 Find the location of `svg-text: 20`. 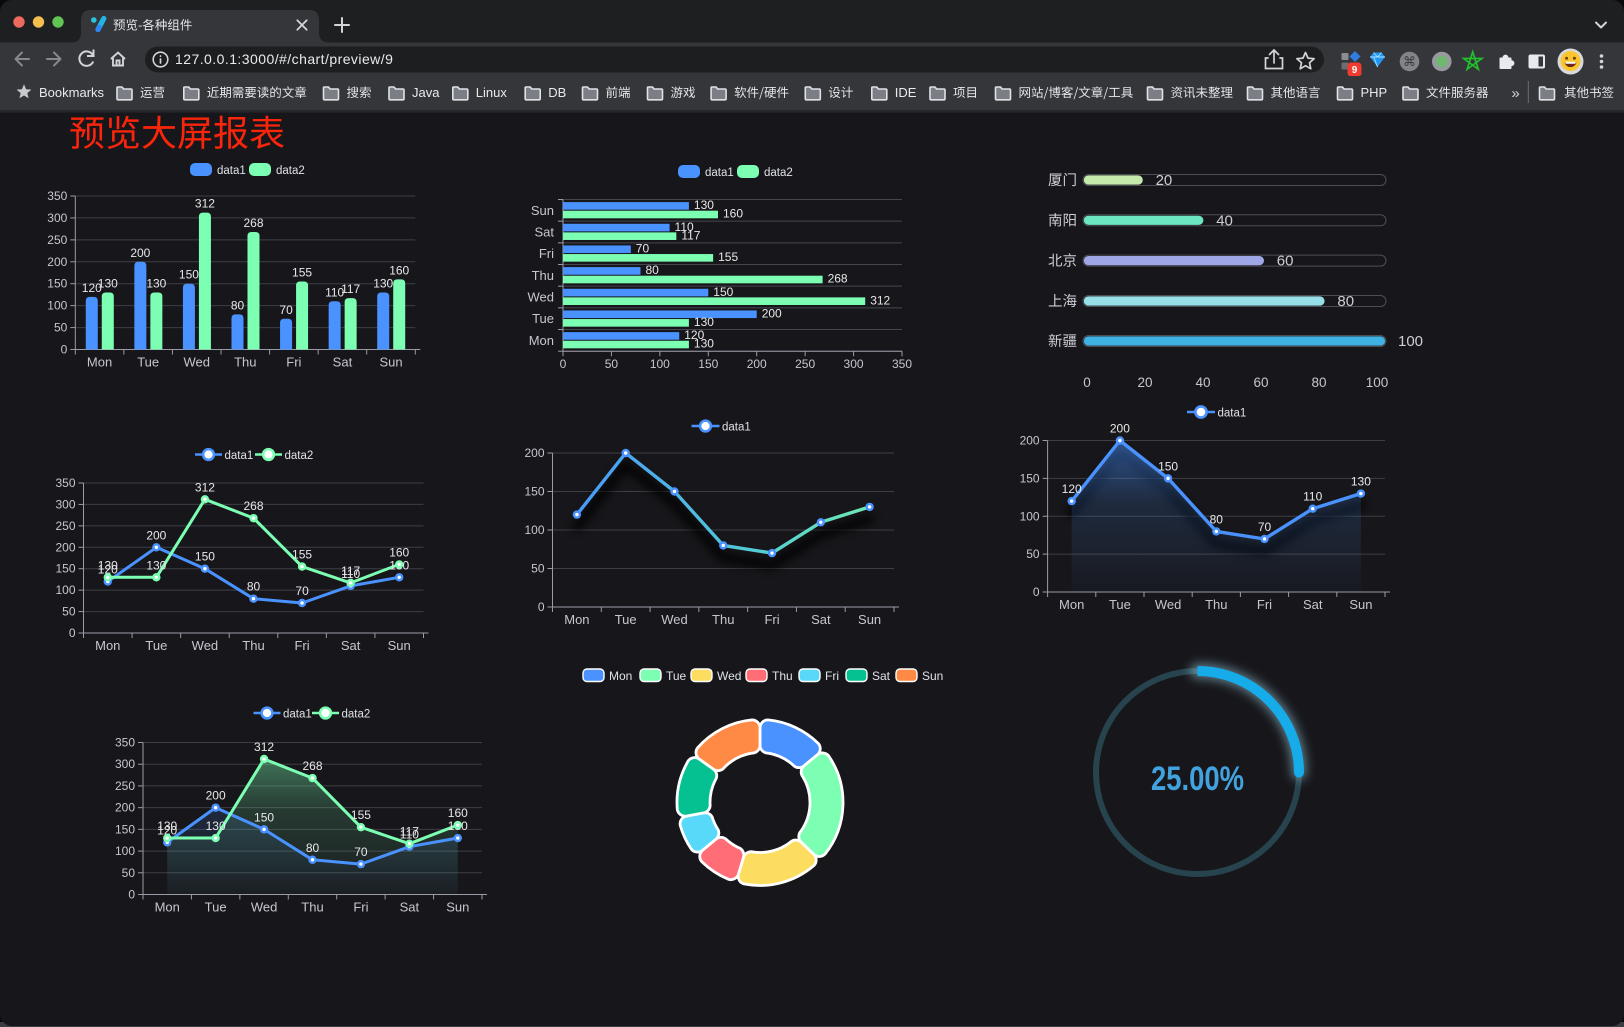

svg-text: 20 is located at coordinates (1164, 180).